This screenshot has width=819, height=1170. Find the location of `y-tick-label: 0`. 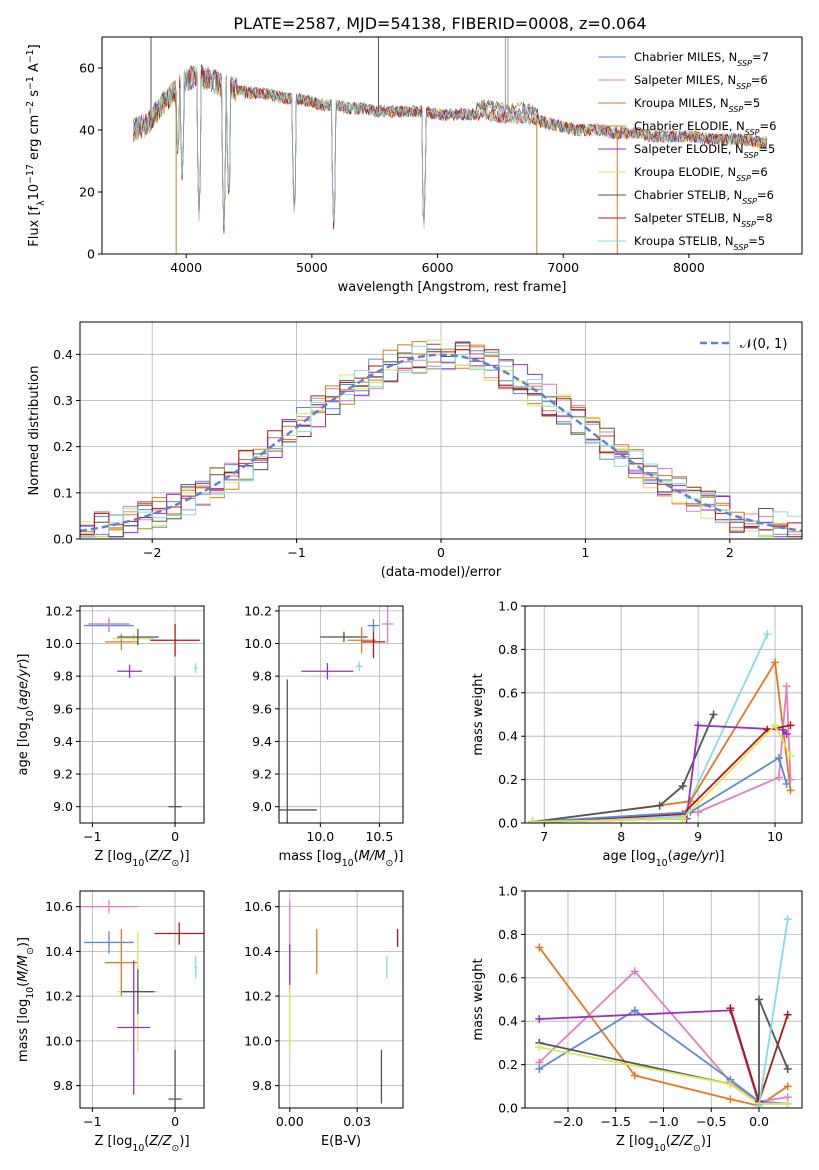

y-tick-label: 0 is located at coordinates (91, 254).